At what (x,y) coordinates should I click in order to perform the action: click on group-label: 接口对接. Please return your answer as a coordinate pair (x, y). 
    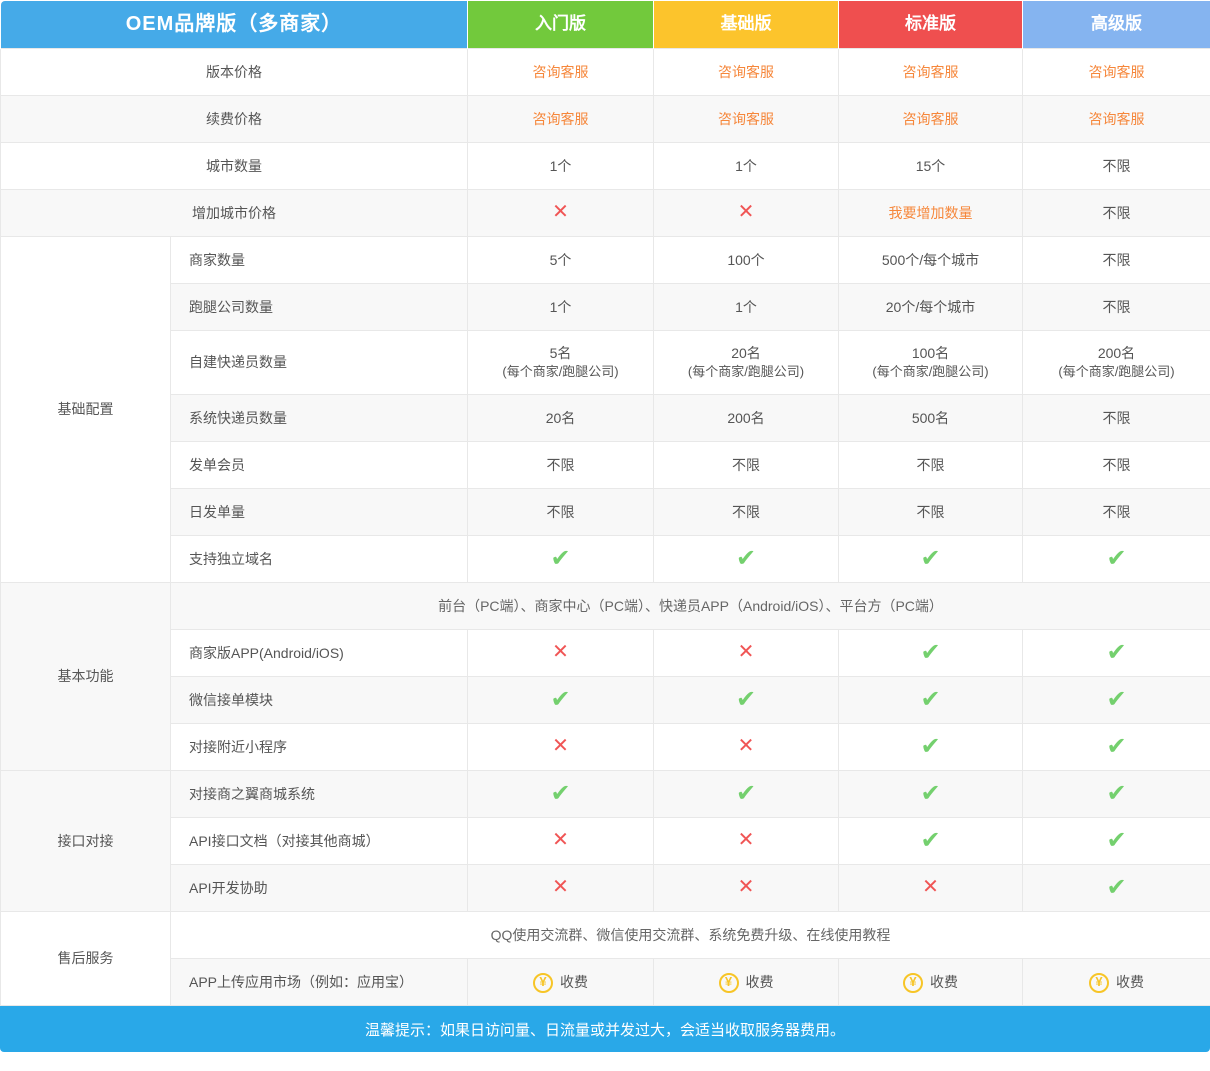
    Looking at the image, I should click on (85, 841).